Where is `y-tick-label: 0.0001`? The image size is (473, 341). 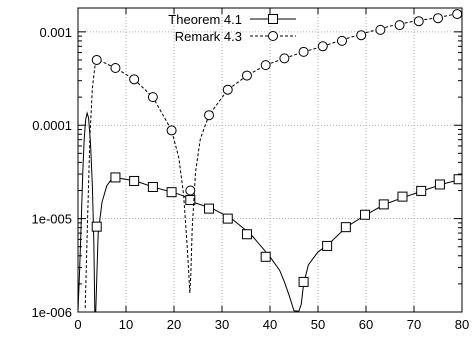
y-tick-label: 0.0001 is located at coordinates (52, 125).